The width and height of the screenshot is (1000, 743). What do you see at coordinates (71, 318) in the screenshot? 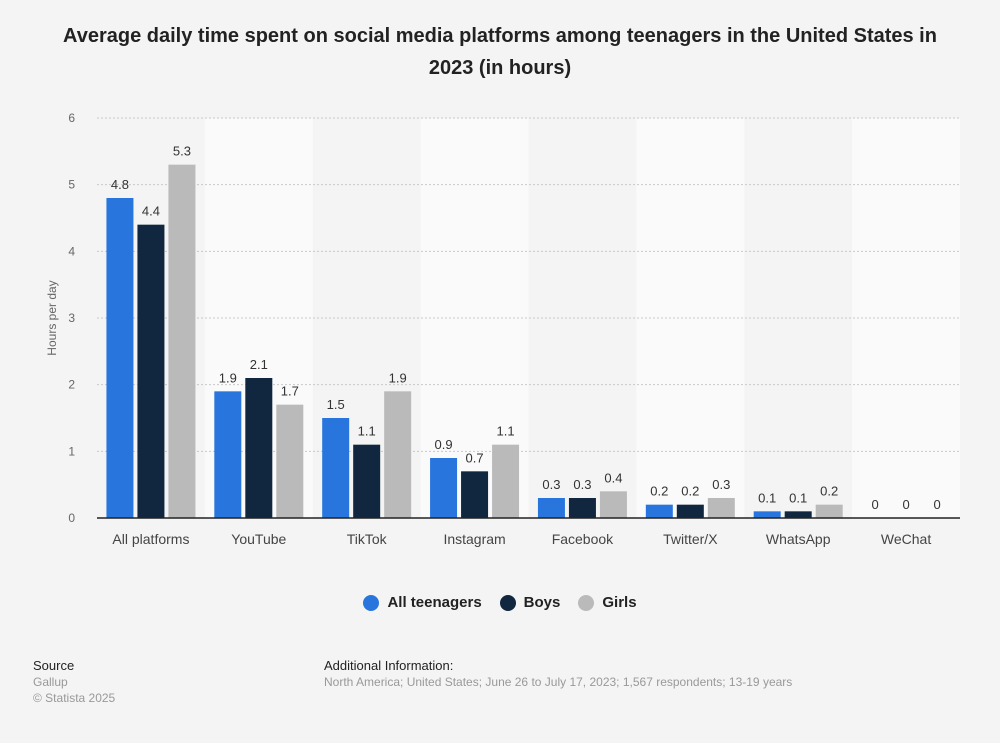
I see `y-tick-label: 3` at bounding box center [71, 318].